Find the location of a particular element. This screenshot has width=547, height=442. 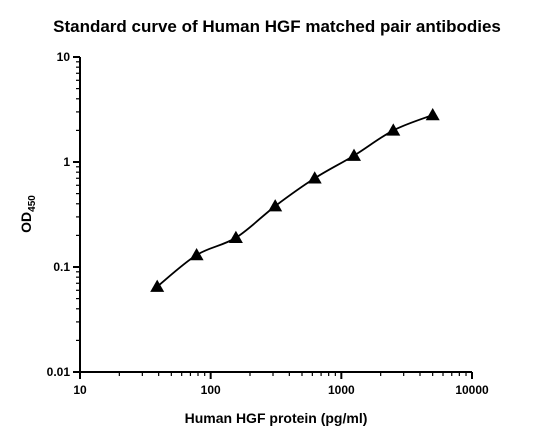

y-axis-label-subscript: 450 is located at coordinates (32, 203).